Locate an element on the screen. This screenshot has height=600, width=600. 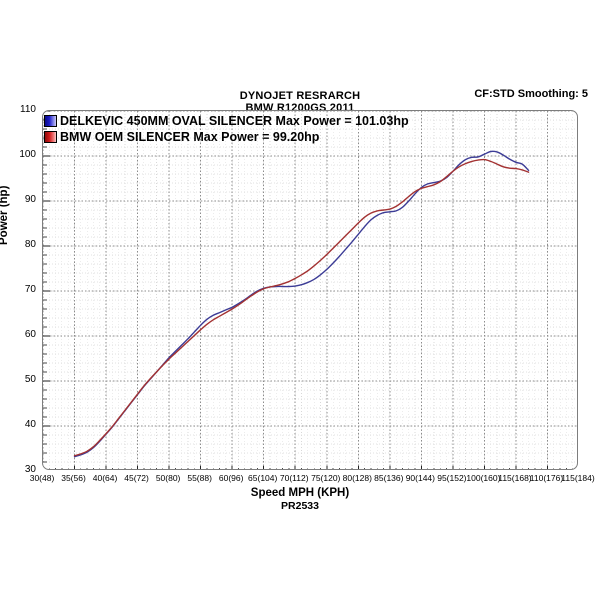
y-tick-label: 80 is located at coordinates (30, 244).